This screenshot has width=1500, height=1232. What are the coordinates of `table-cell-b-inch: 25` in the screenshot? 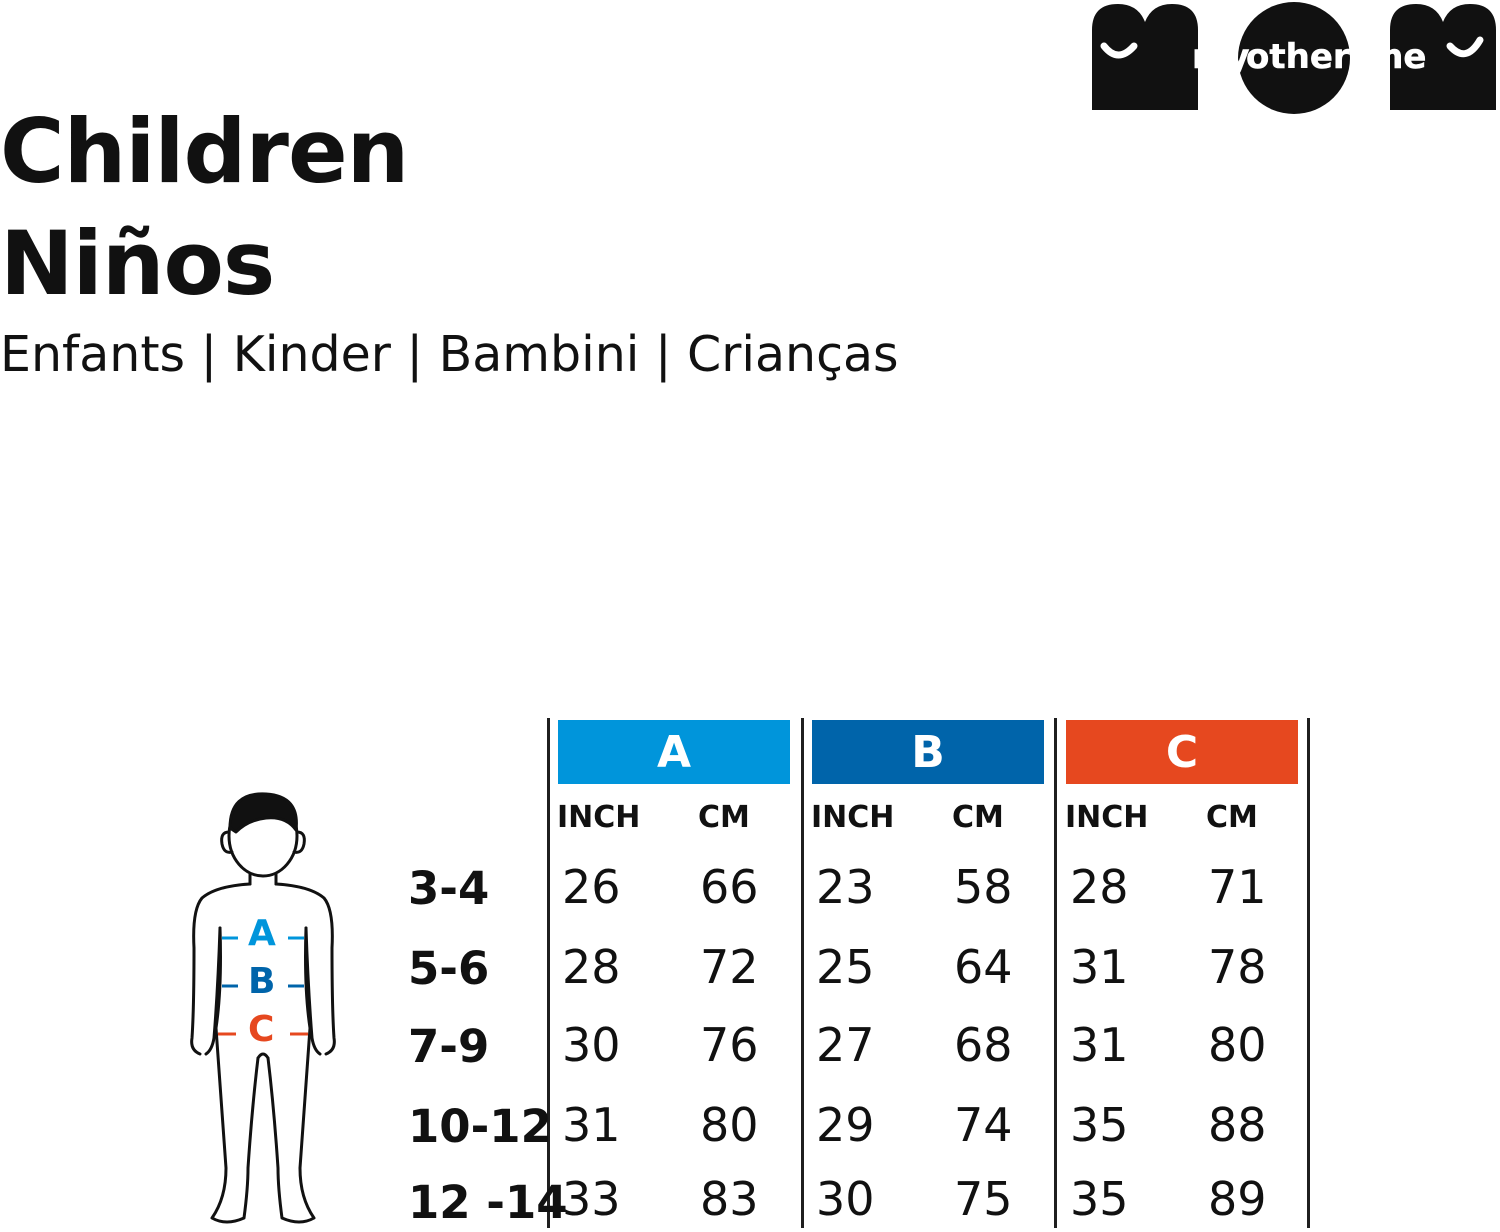 It's located at (845, 967).